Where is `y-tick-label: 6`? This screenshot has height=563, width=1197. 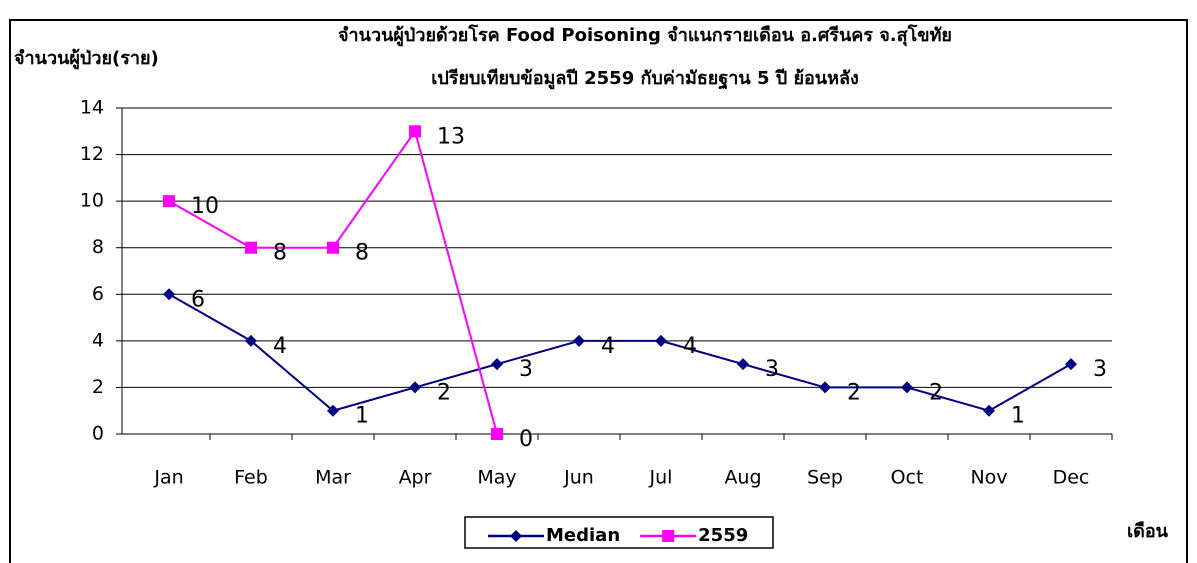 y-tick-label: 6 is located at coordinates (98, 294).